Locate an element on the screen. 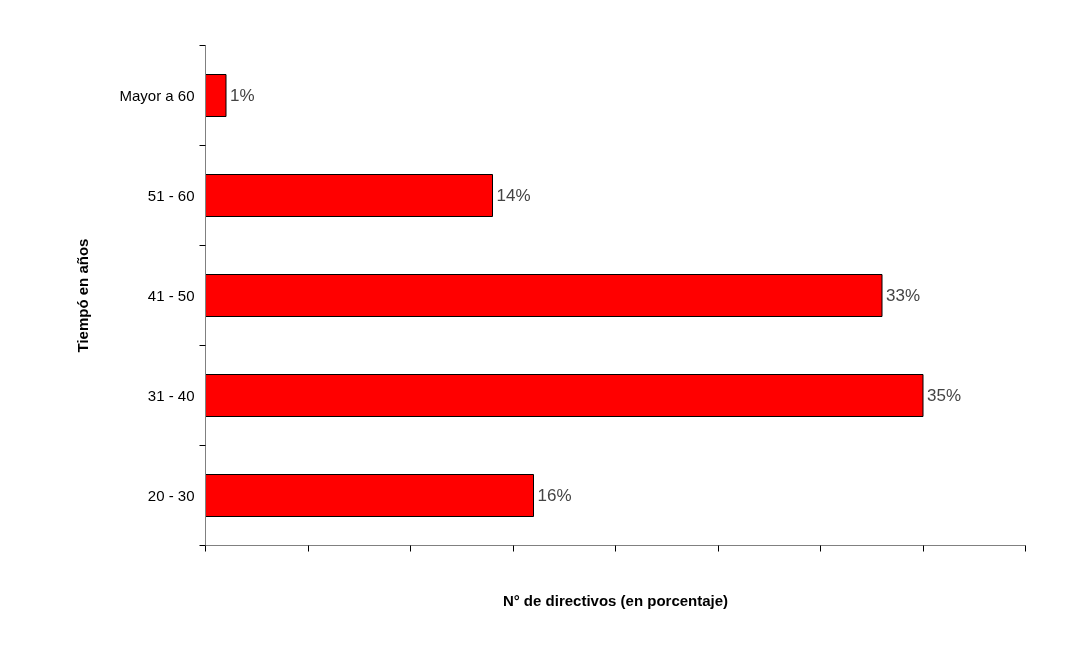 Image resolution: width=1068 pixels, height=659 pixels. data-label: 16% is located at coordinates (554, 495).